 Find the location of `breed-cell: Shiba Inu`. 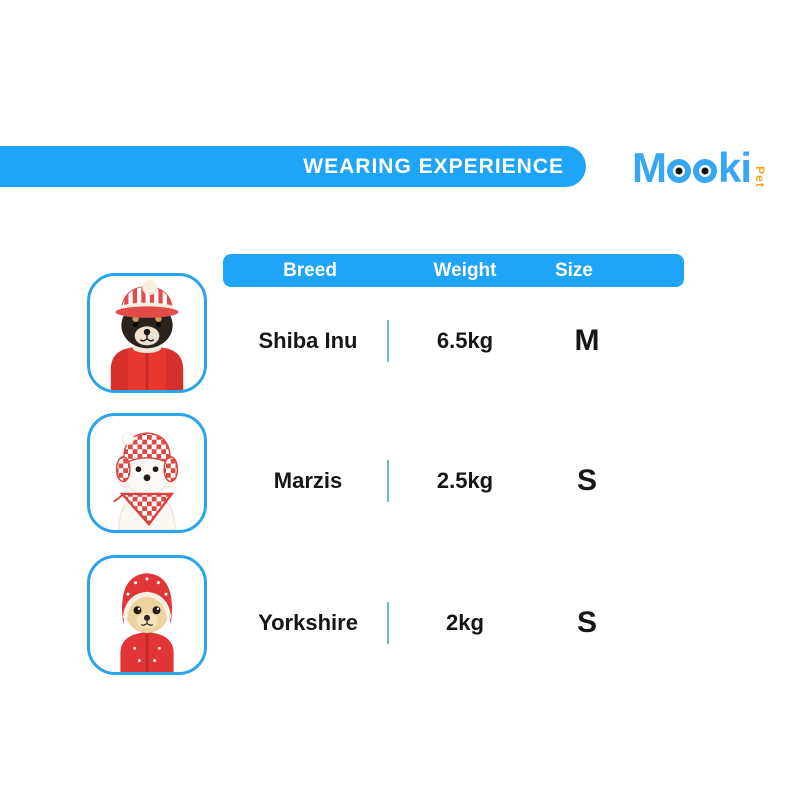

breed-cell: Shiba Inu is located at coordinates (308, 340).